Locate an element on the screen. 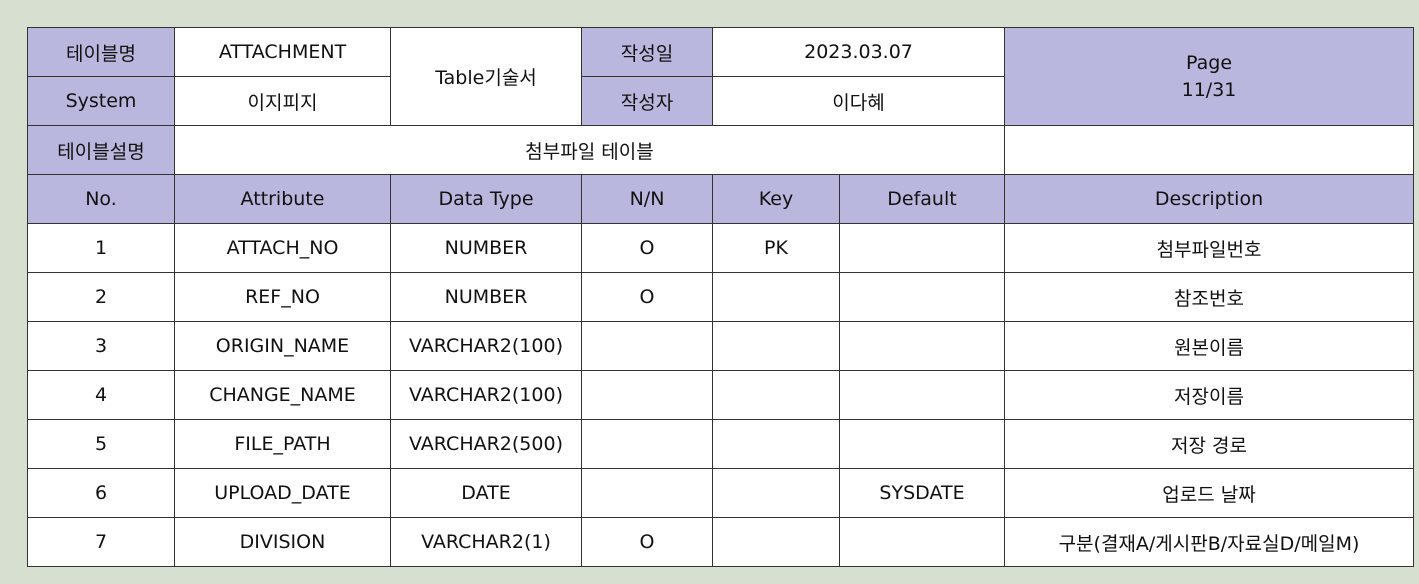 This screenshot has width=1419, height=584. cell-description: 구분(결재A/게시판B/자료실D/메일M) is located at coordinates (1209, 542).